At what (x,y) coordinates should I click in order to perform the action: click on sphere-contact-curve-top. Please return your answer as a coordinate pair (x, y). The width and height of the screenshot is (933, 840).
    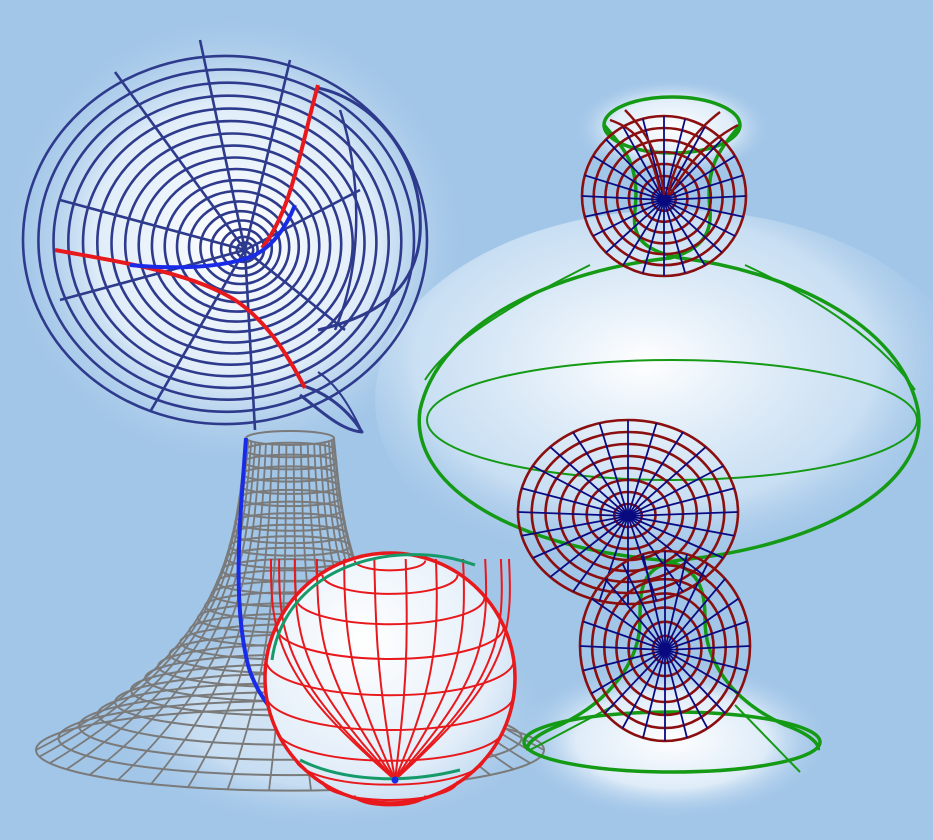
    Looking at the image, I should click on (373, 607).